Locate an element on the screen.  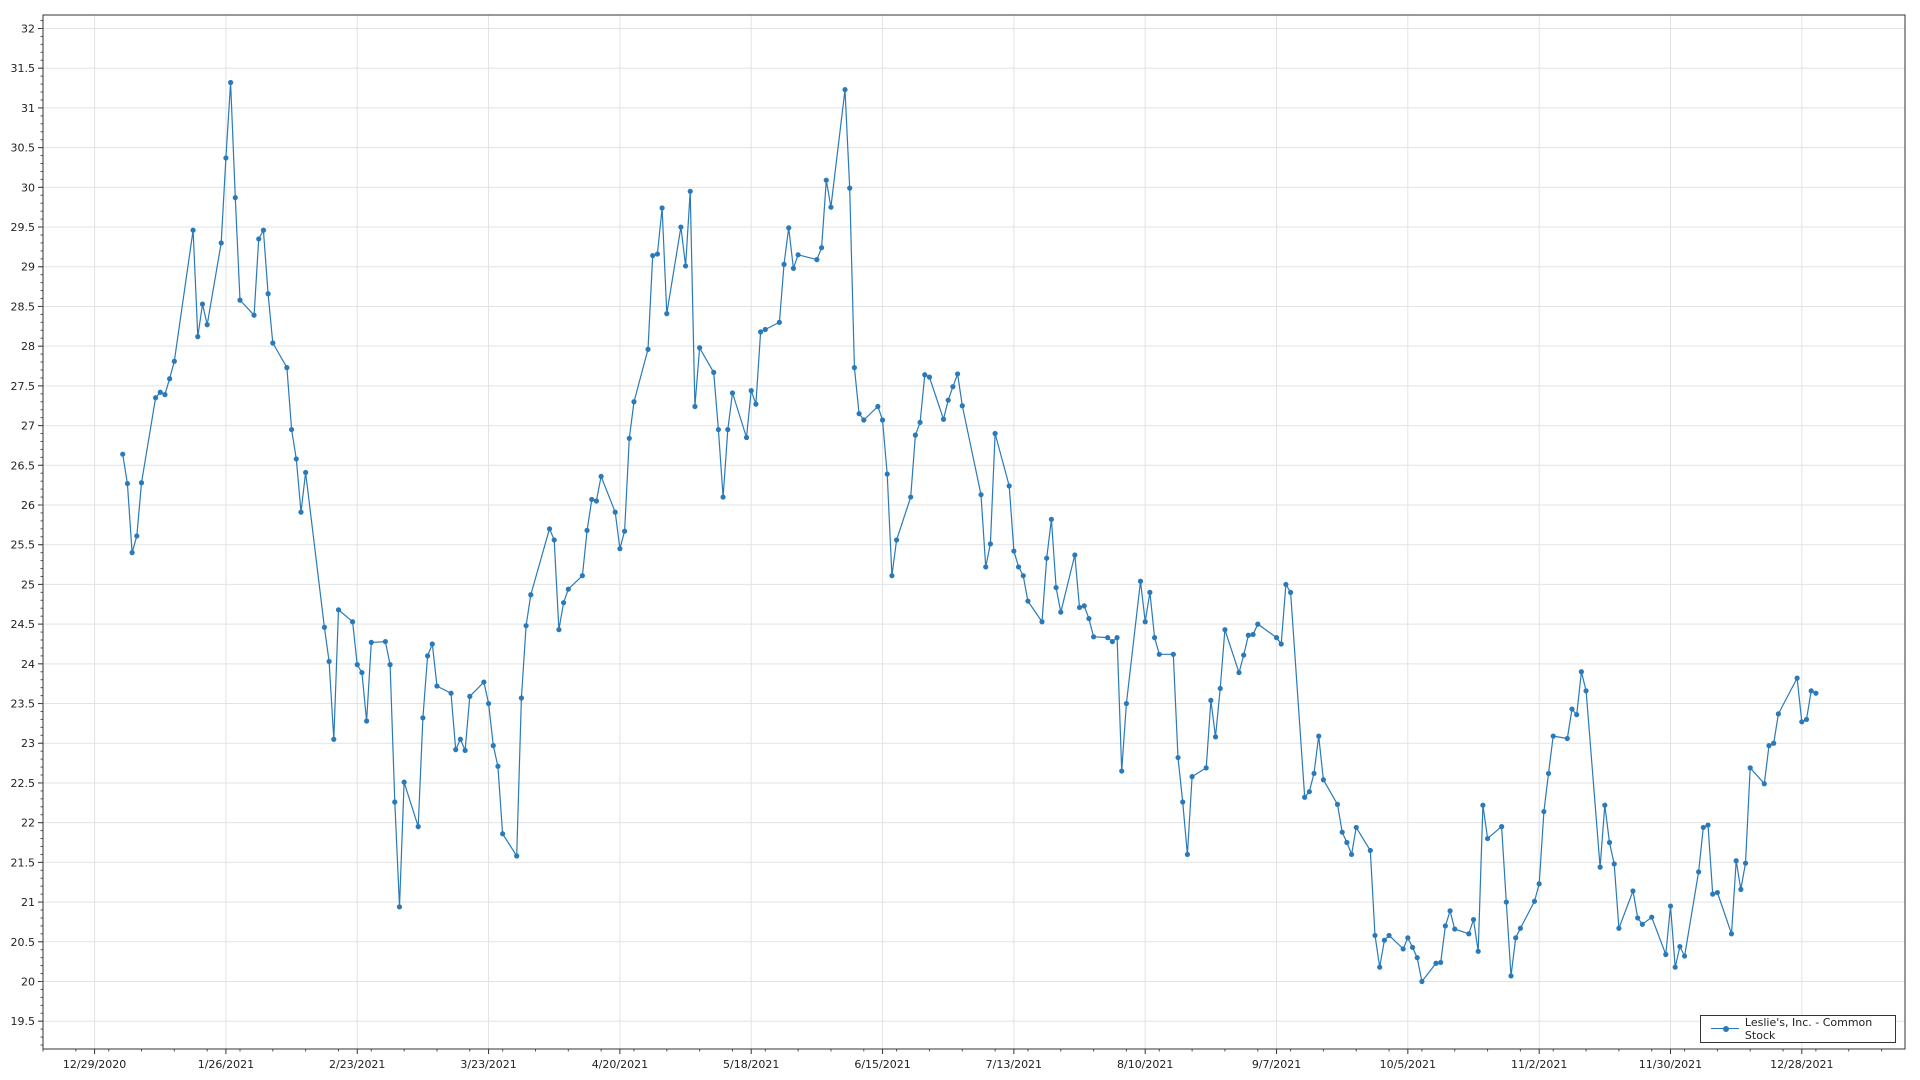
y-tick-label: 21.5 is located at coordinates (23, 862).